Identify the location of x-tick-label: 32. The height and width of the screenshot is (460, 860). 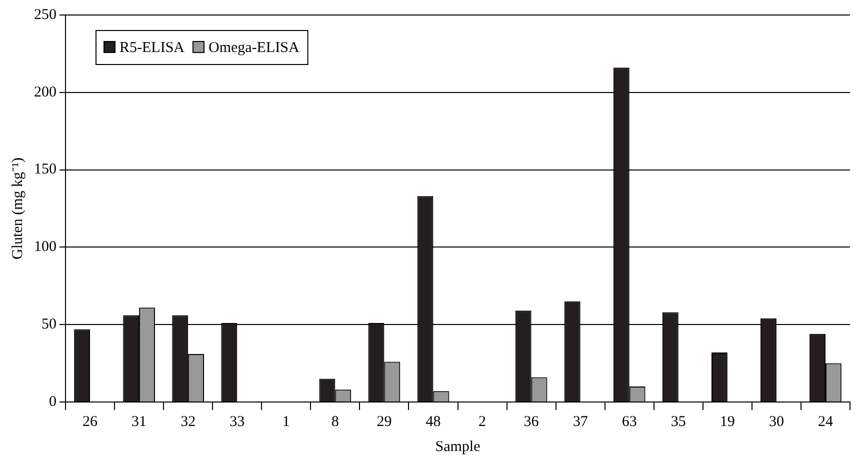
(188, 422).